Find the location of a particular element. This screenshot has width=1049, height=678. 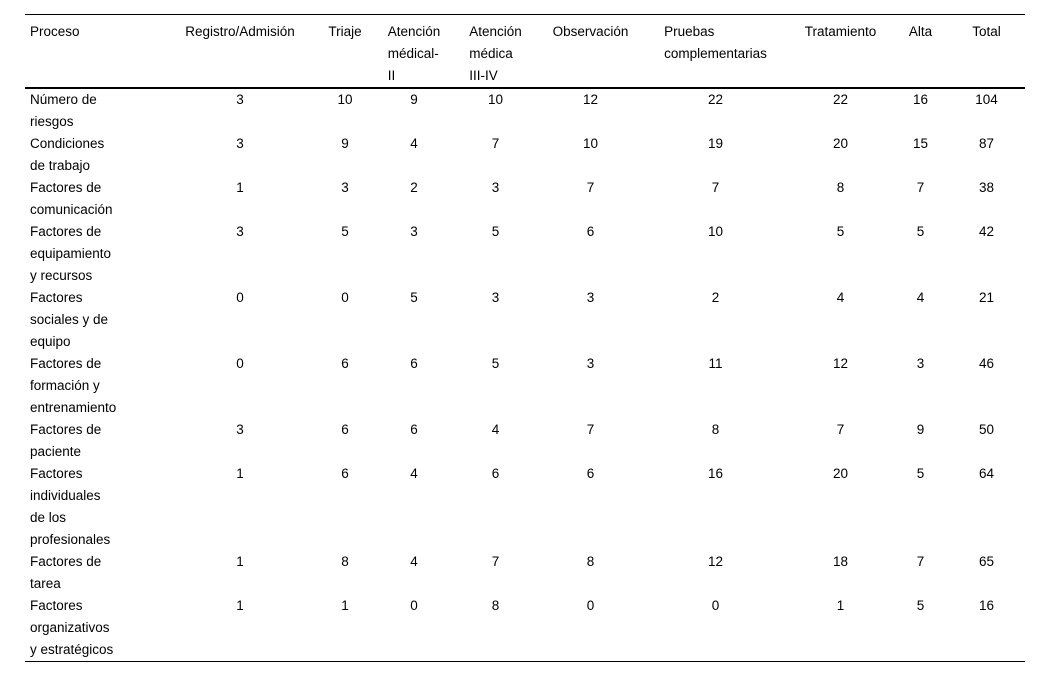

value-cell: 104 is located at coordinates (986, 99).